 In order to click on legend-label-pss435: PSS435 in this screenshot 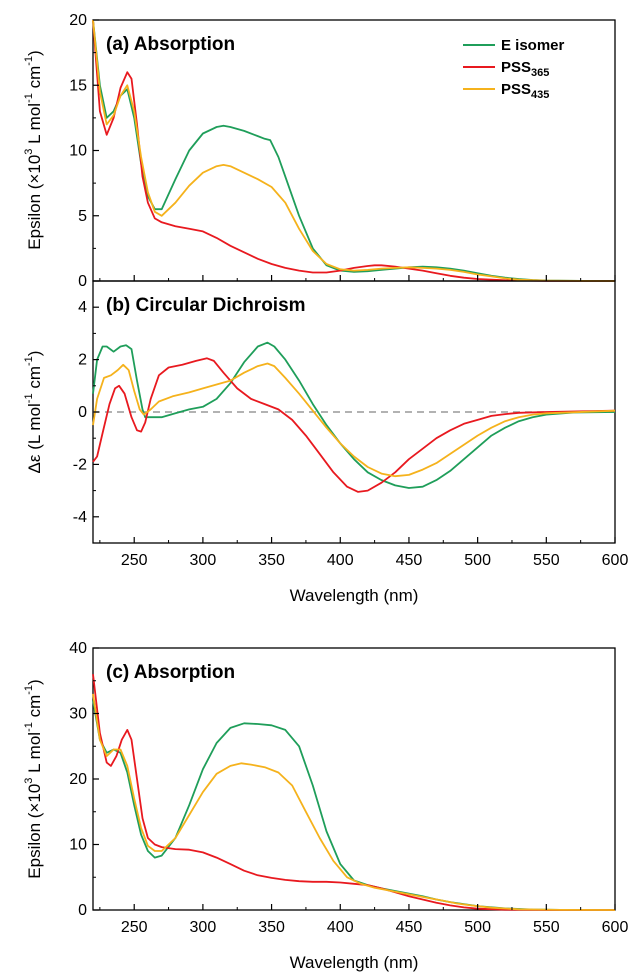, I will do `click(525, 91)`.